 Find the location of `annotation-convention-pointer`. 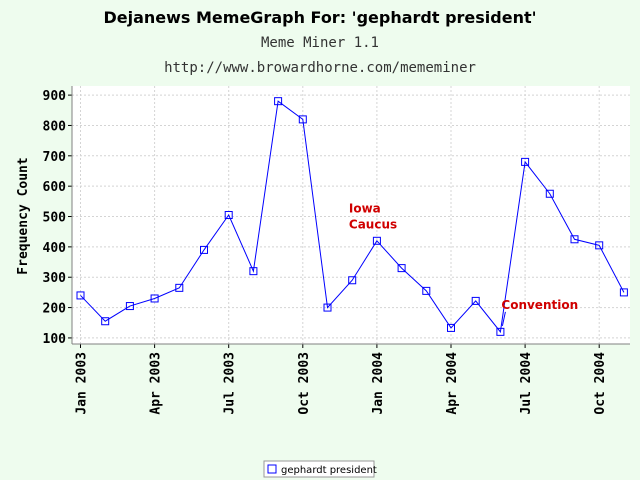

annotation-convention-pointer is located at coordinates (503, 318).